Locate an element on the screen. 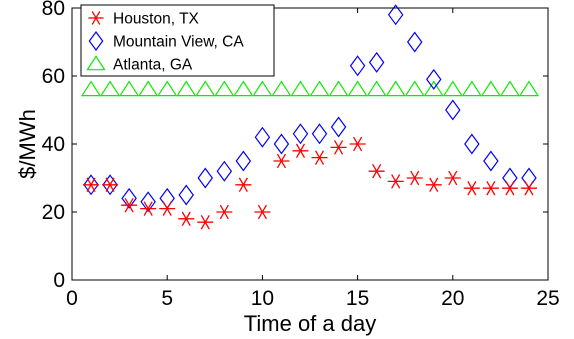 Image resolution: width=574 pixels, height=339 pixels. y-axis-label: $/MWh is located at coordinates (27, 144).